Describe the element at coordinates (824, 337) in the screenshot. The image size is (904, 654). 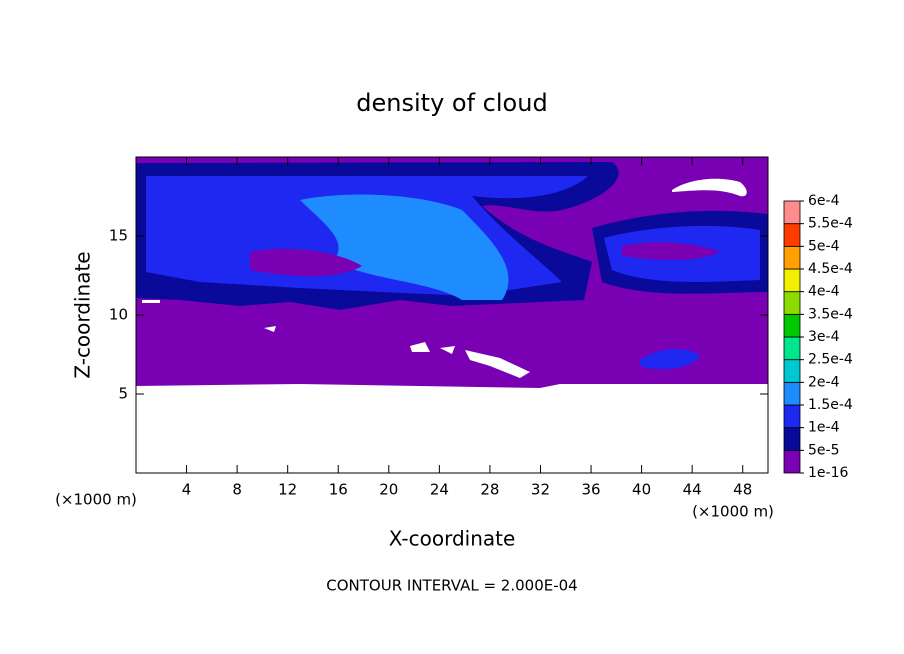
I see `colorbar-label: 3e-4` at that location.